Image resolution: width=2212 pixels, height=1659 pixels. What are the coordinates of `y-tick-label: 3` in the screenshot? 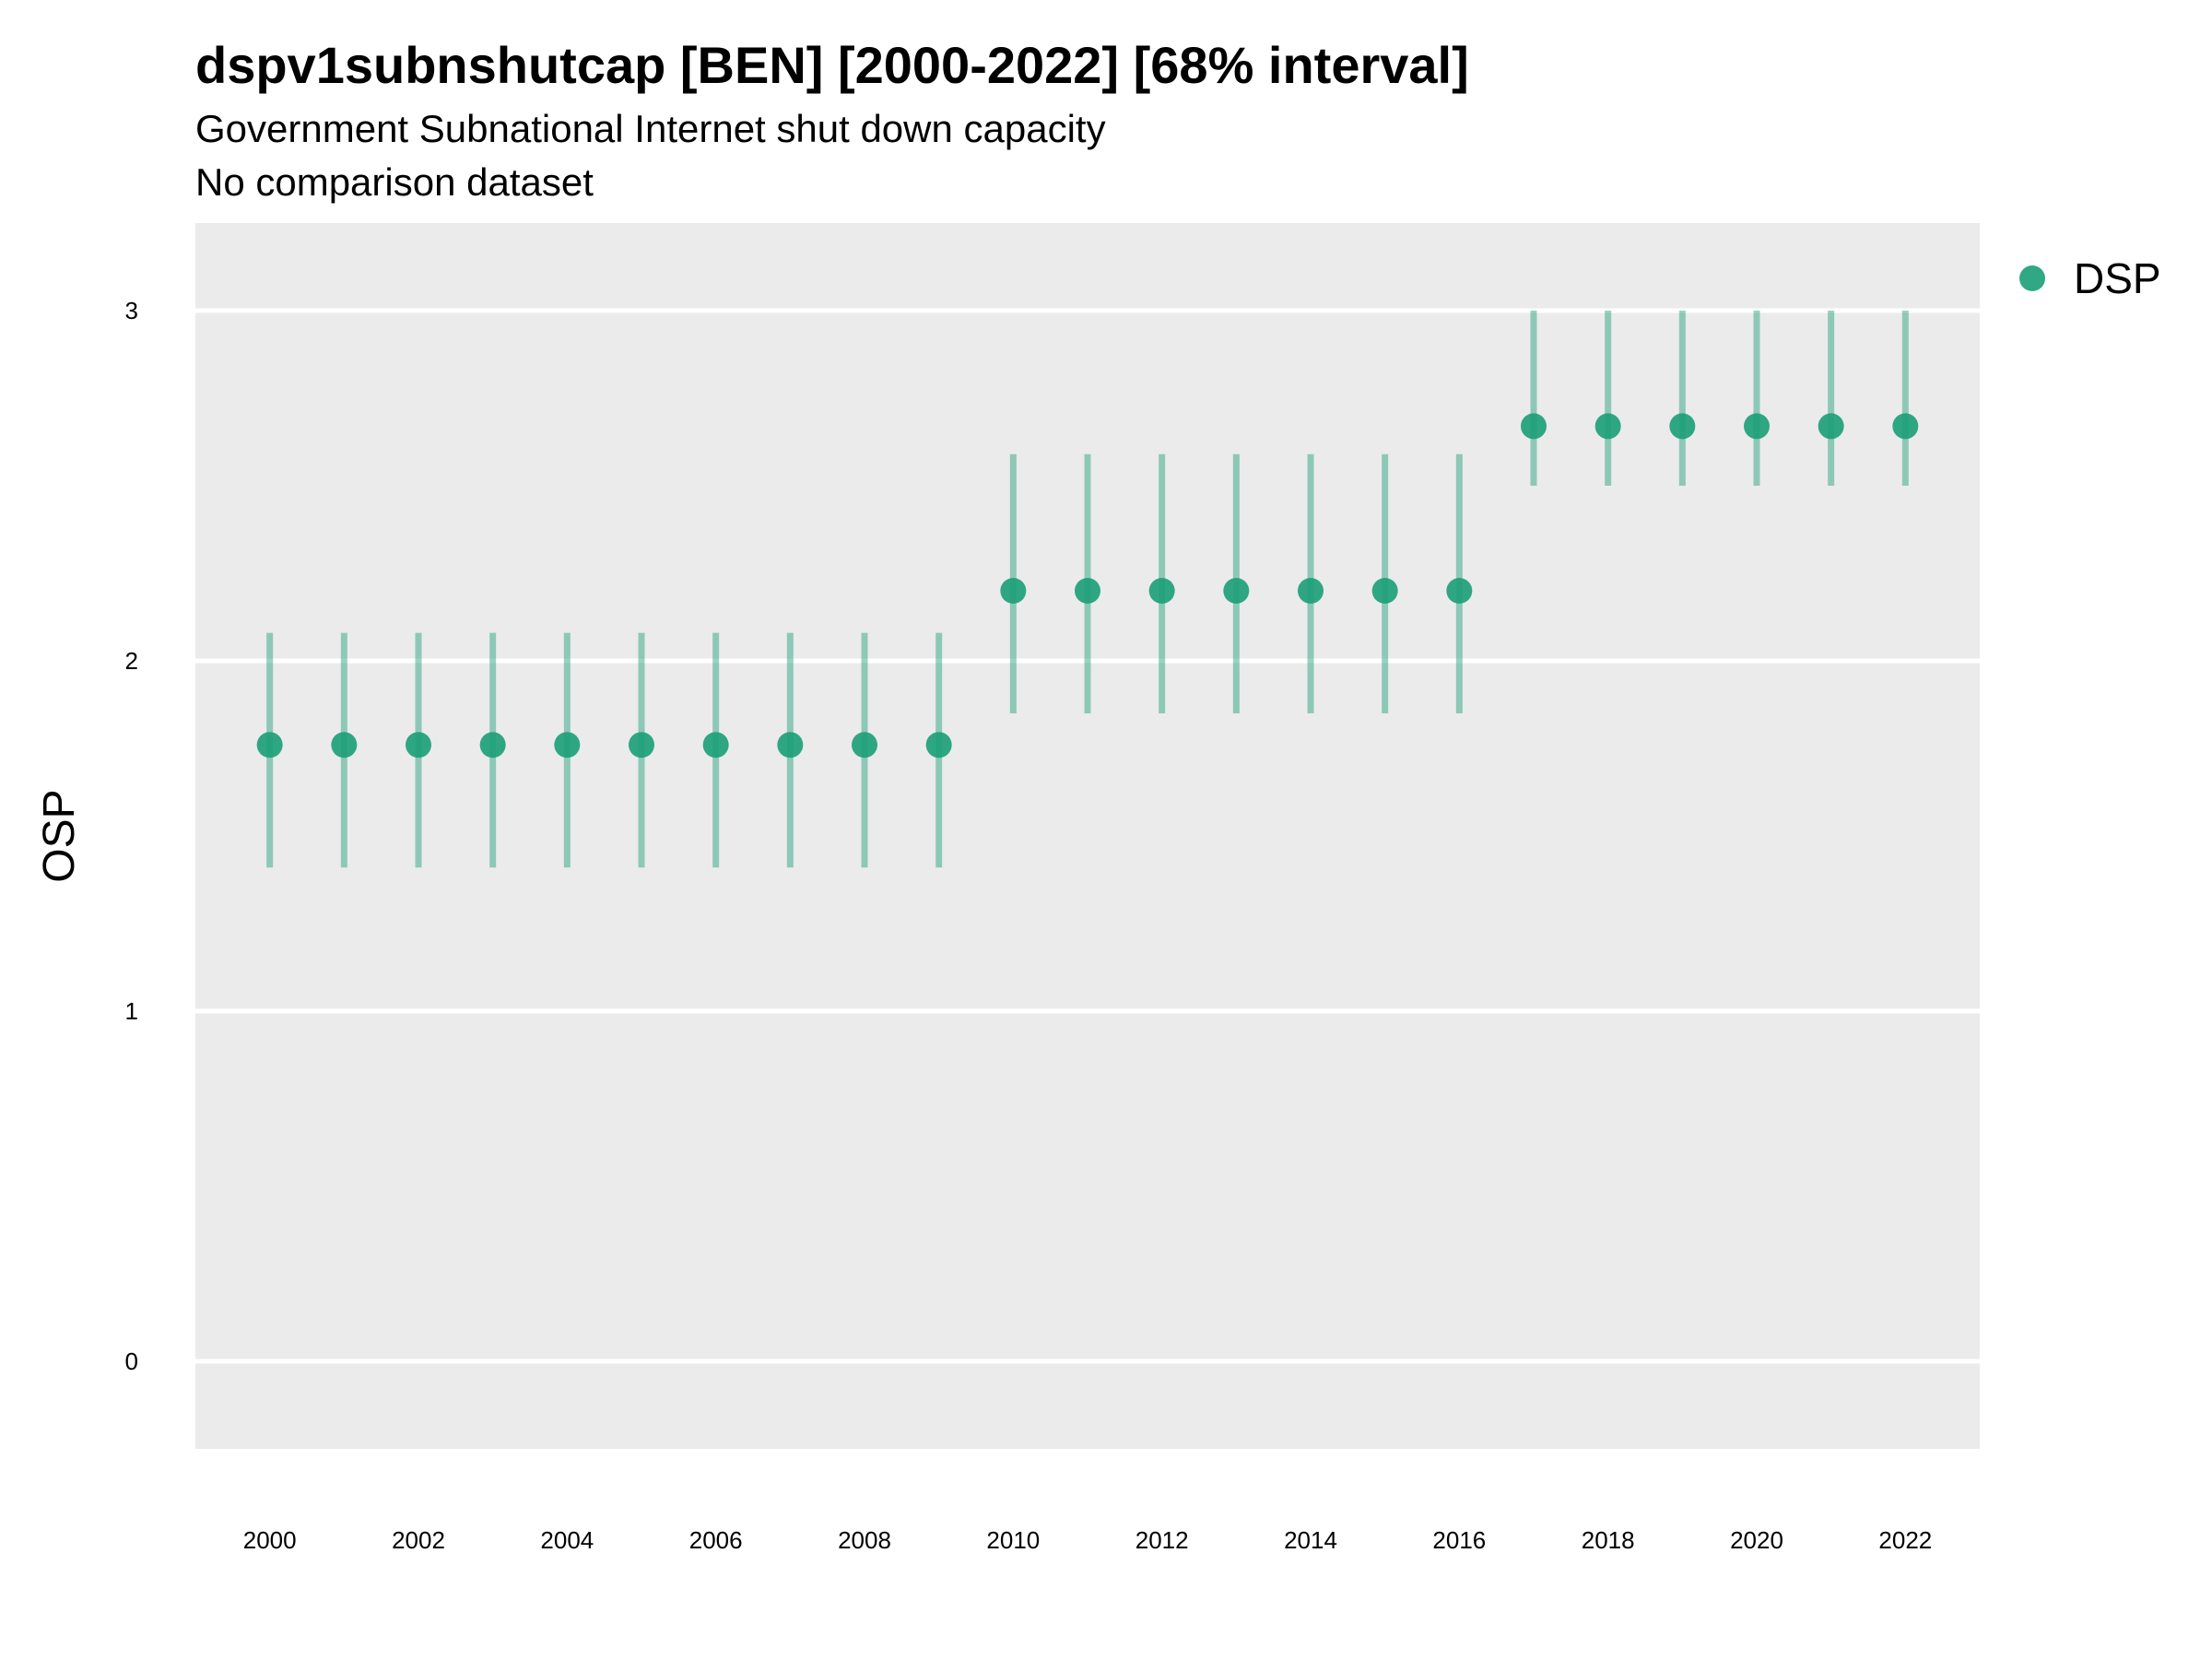 It's located at (131, 310).